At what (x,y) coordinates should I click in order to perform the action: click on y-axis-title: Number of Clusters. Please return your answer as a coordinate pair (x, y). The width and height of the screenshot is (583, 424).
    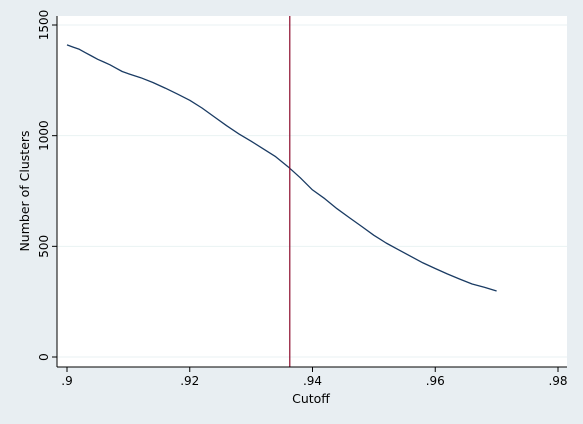
    Looking at the image, I should click on (24, 190).